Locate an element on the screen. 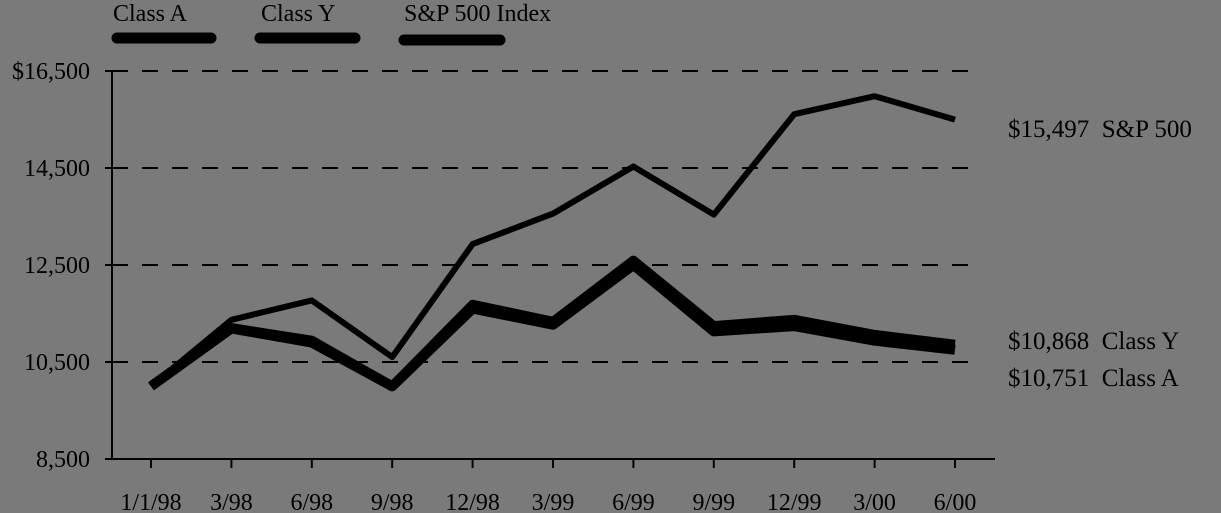 This screenshot has height=513, width=1221. y-tick-label: 10,500 is located at coordinates (57, 363).